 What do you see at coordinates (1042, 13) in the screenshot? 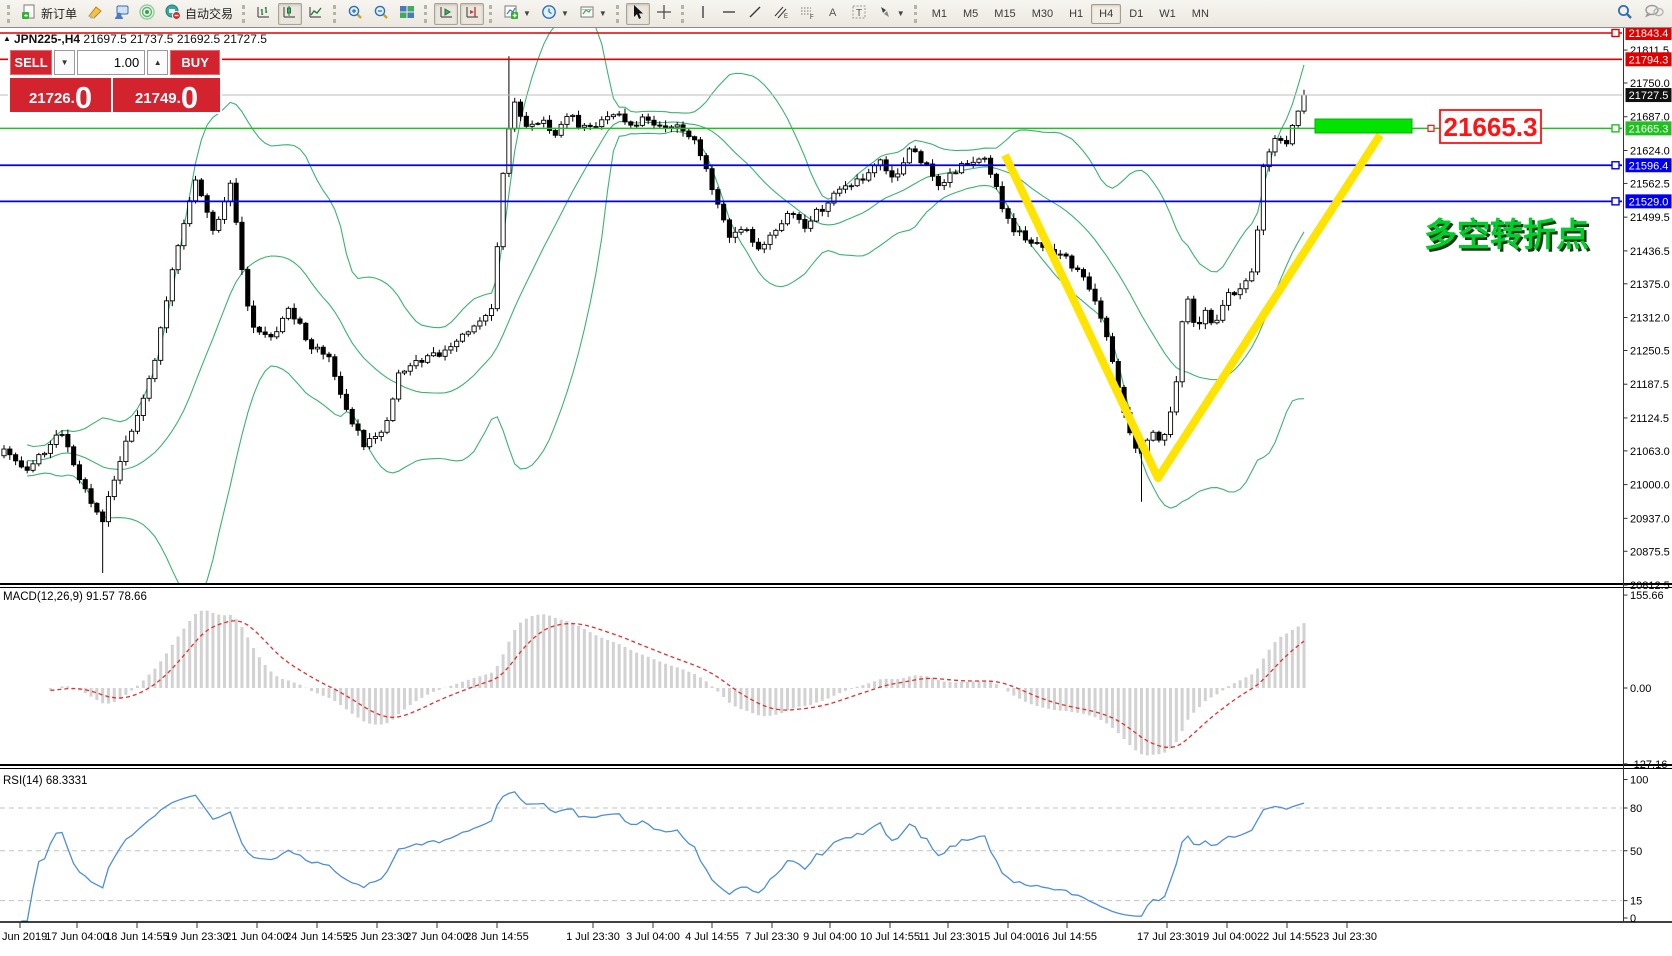
I see `tab-timeframe-M30: M30` at bounding box center [1042, 13].